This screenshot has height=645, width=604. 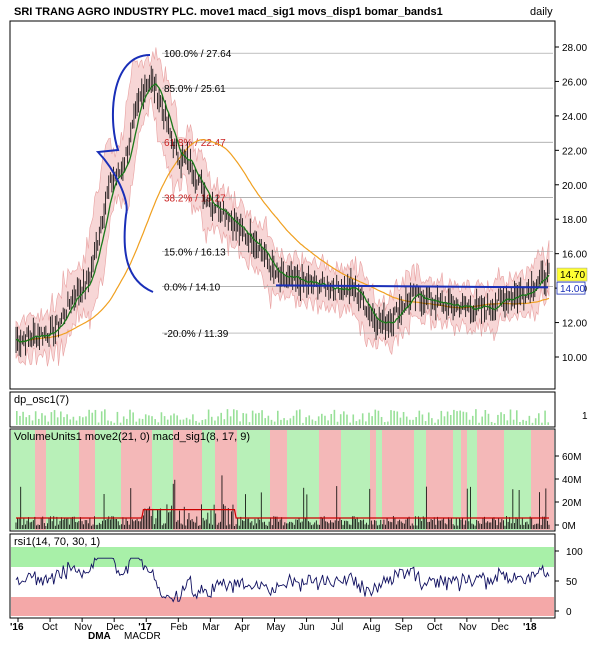 What do you see at coordinates (276, 627) in the screenshot?
I see `x-tick-label: May` at bounding box center [276, 627].